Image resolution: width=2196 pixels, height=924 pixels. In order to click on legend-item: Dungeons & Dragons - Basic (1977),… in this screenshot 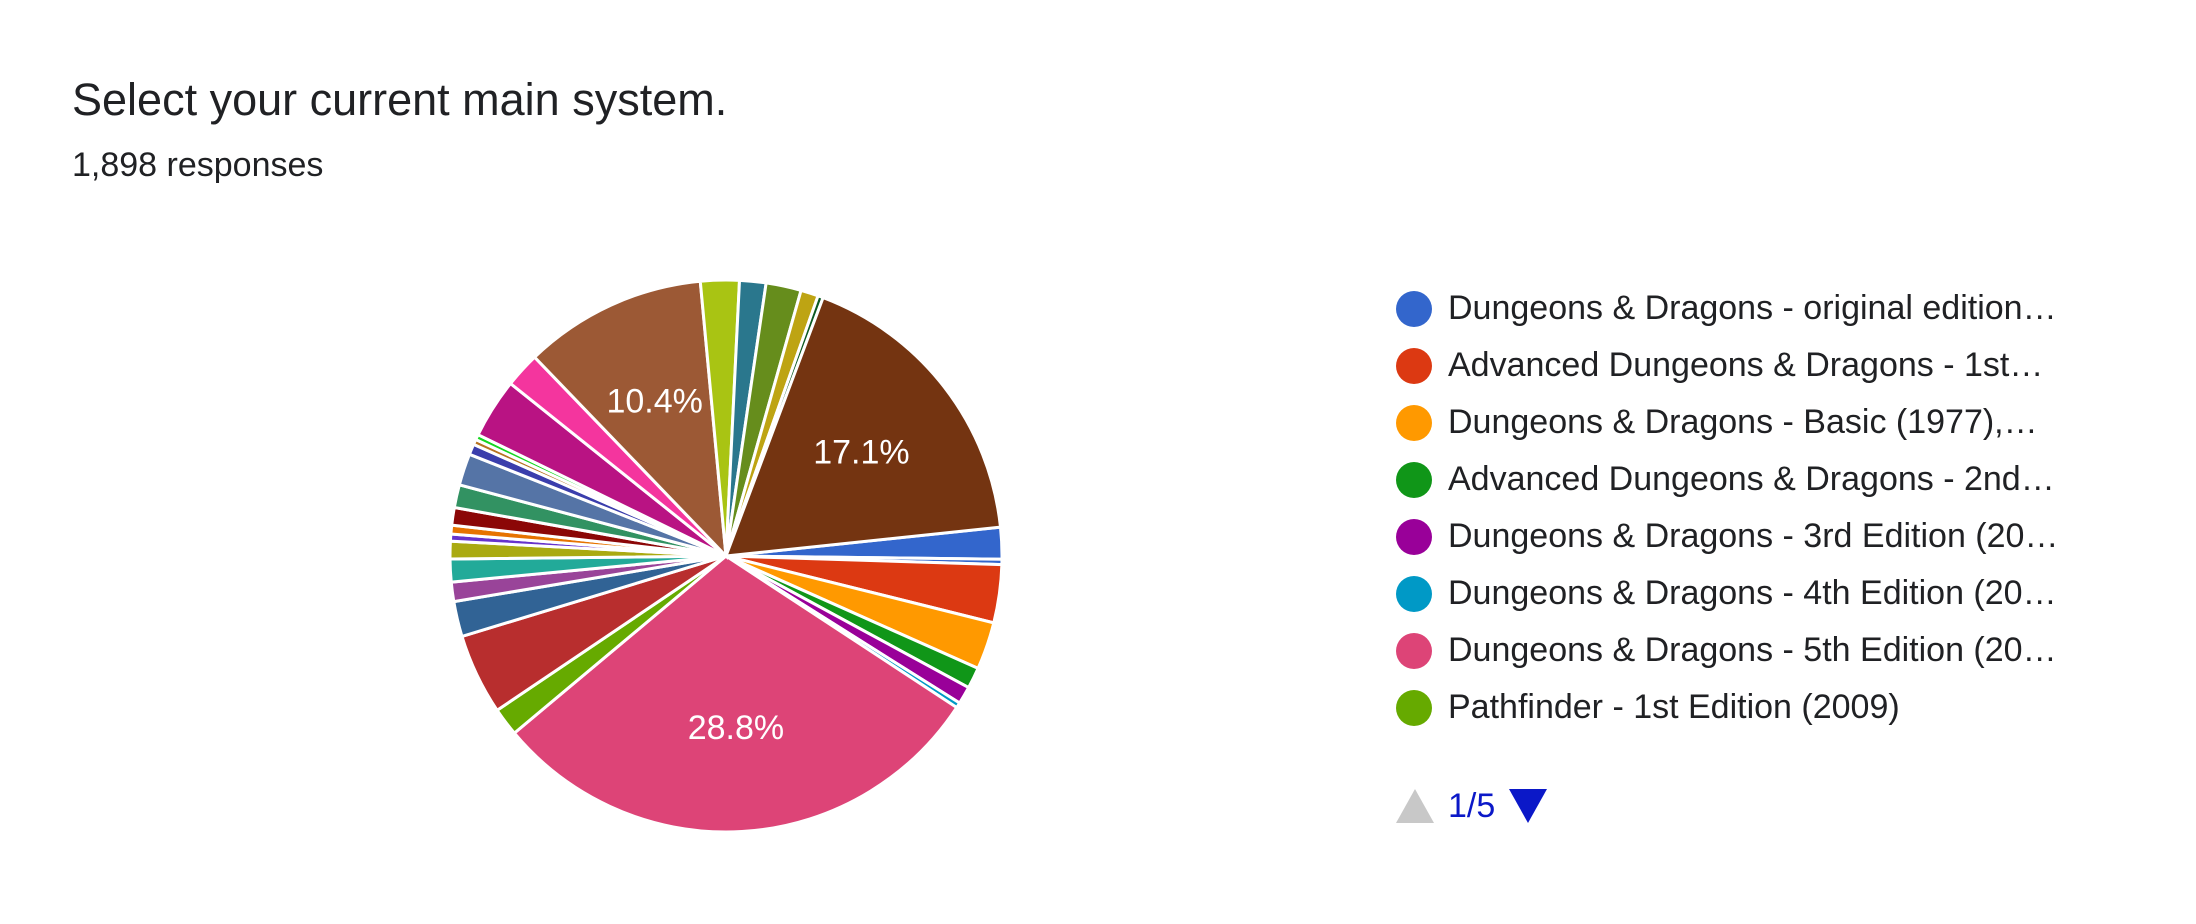, I will do `click(1756, 422)`.